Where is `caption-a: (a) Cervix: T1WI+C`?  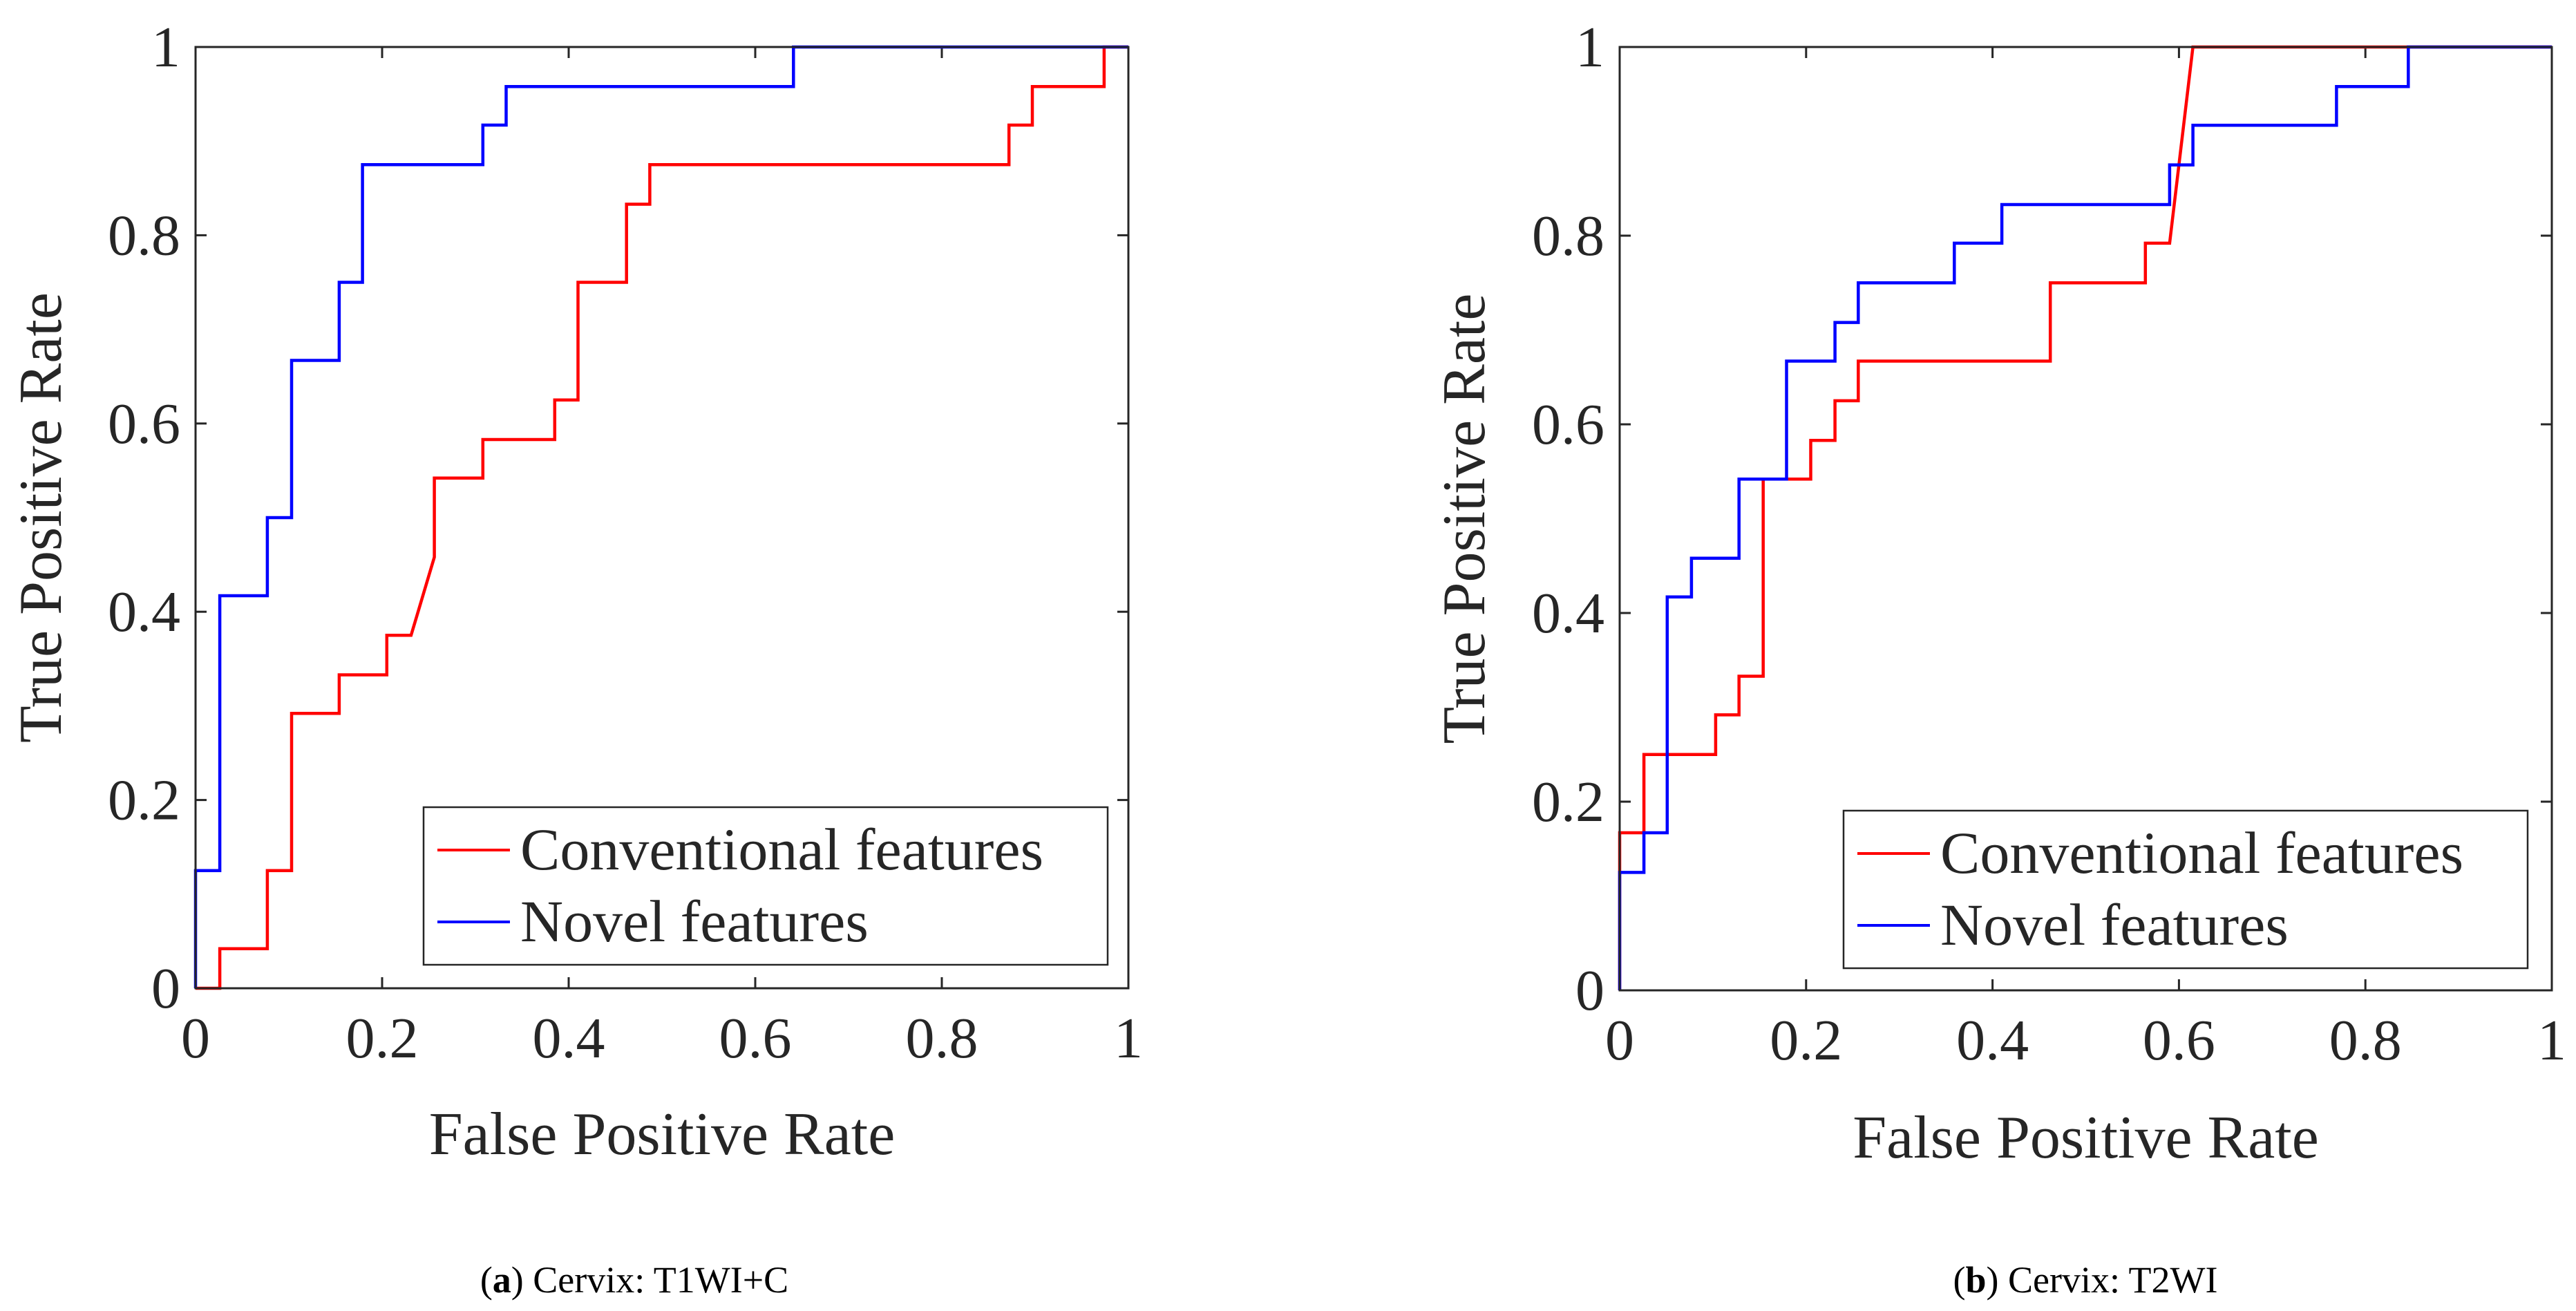
caption-a: (a) Cervix: T1WI+C is located at coordinates (634, 1280).